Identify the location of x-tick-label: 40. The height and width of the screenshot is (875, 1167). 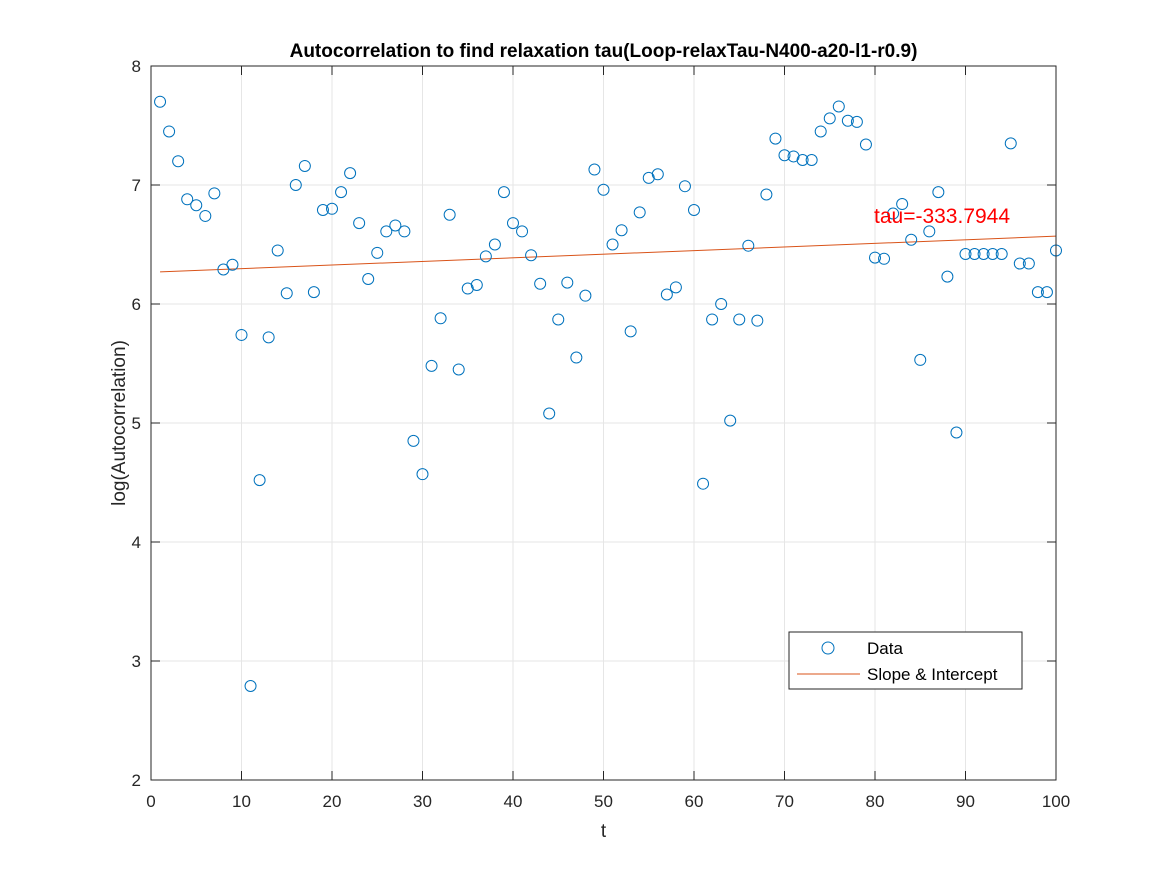
(513, 801).